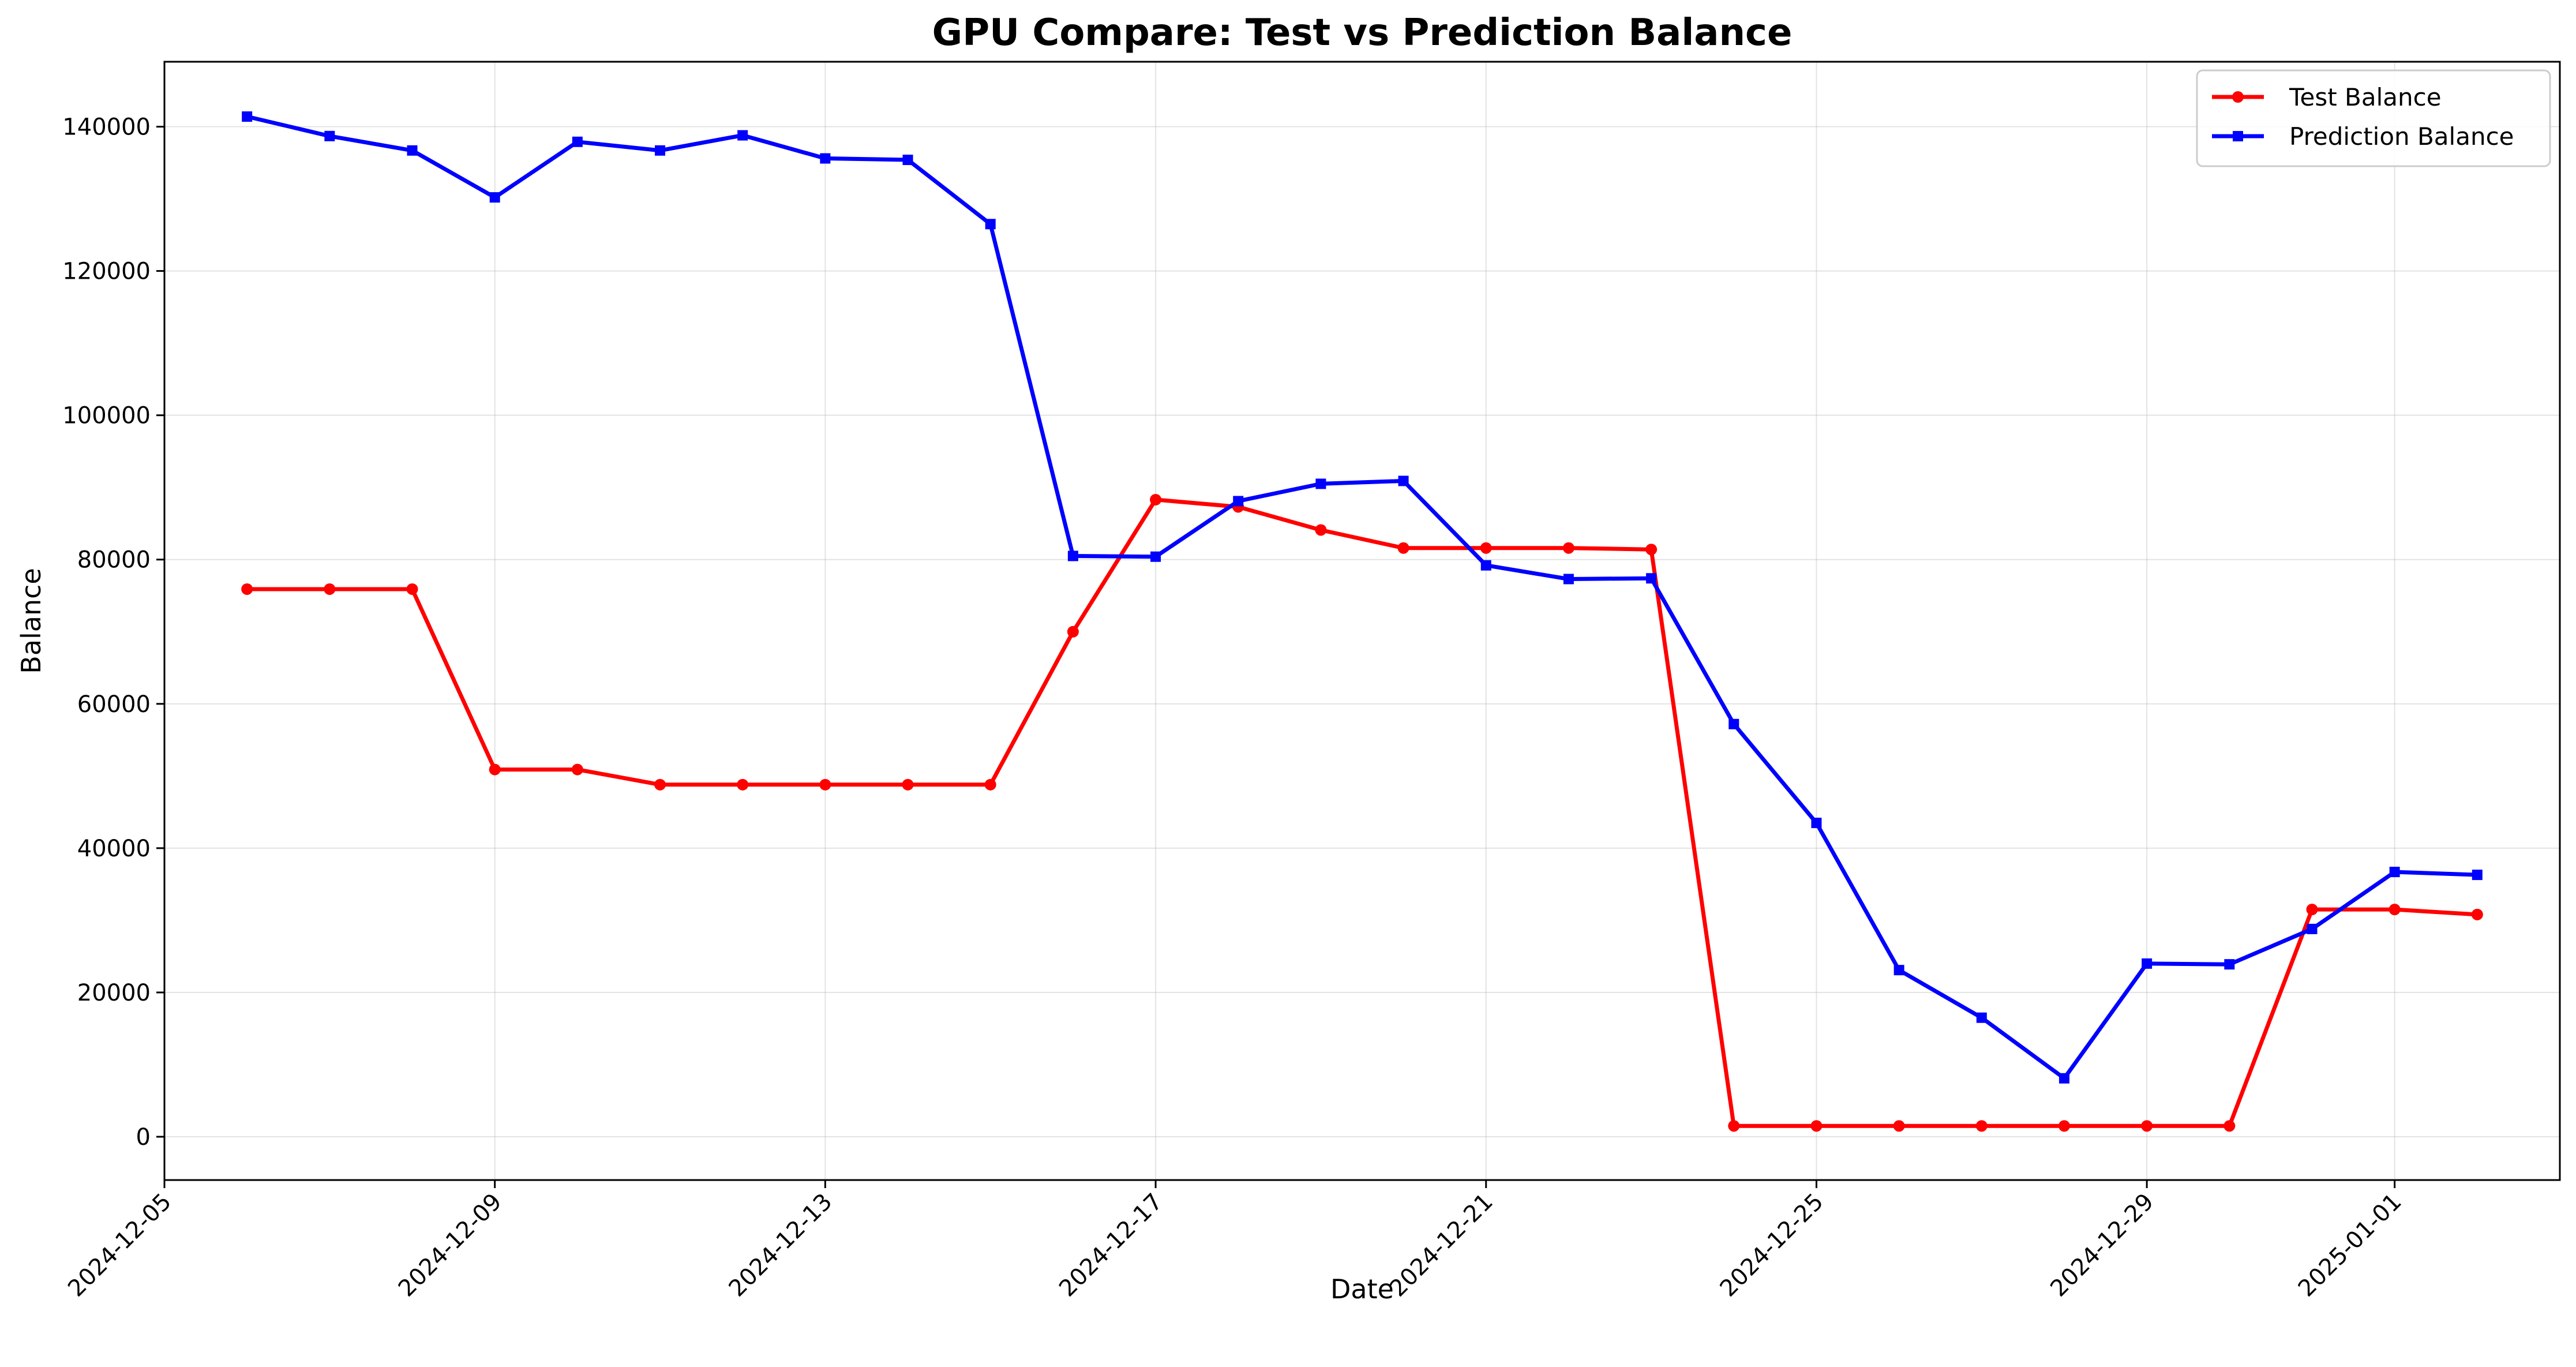 The image size is (2576, 1367). I want to click on y-axis-label: Balance, so click(31, 621).